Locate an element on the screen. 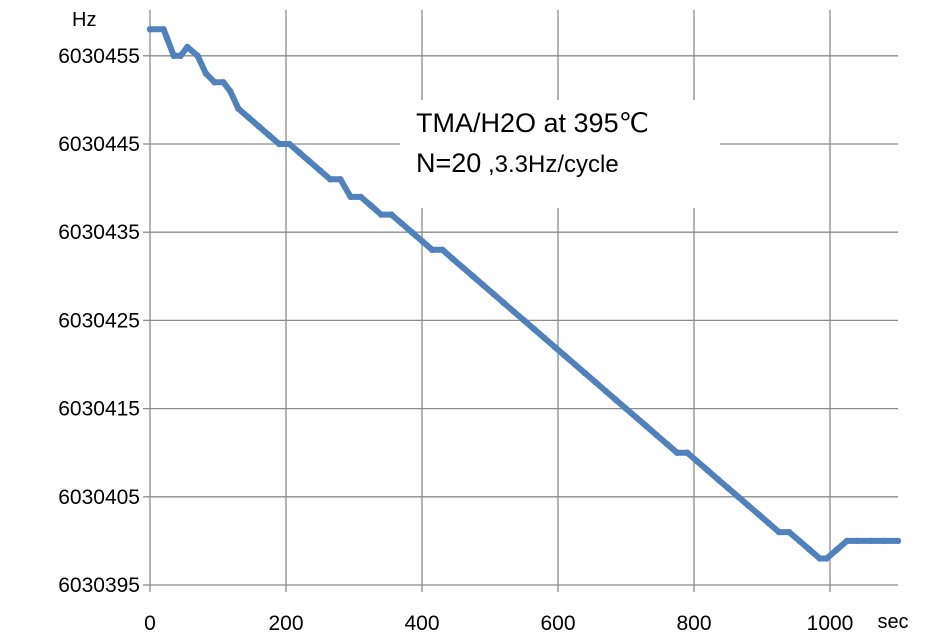 The image size is (934, 635). x-unit-label: sec is located at coordinates (892, 622).